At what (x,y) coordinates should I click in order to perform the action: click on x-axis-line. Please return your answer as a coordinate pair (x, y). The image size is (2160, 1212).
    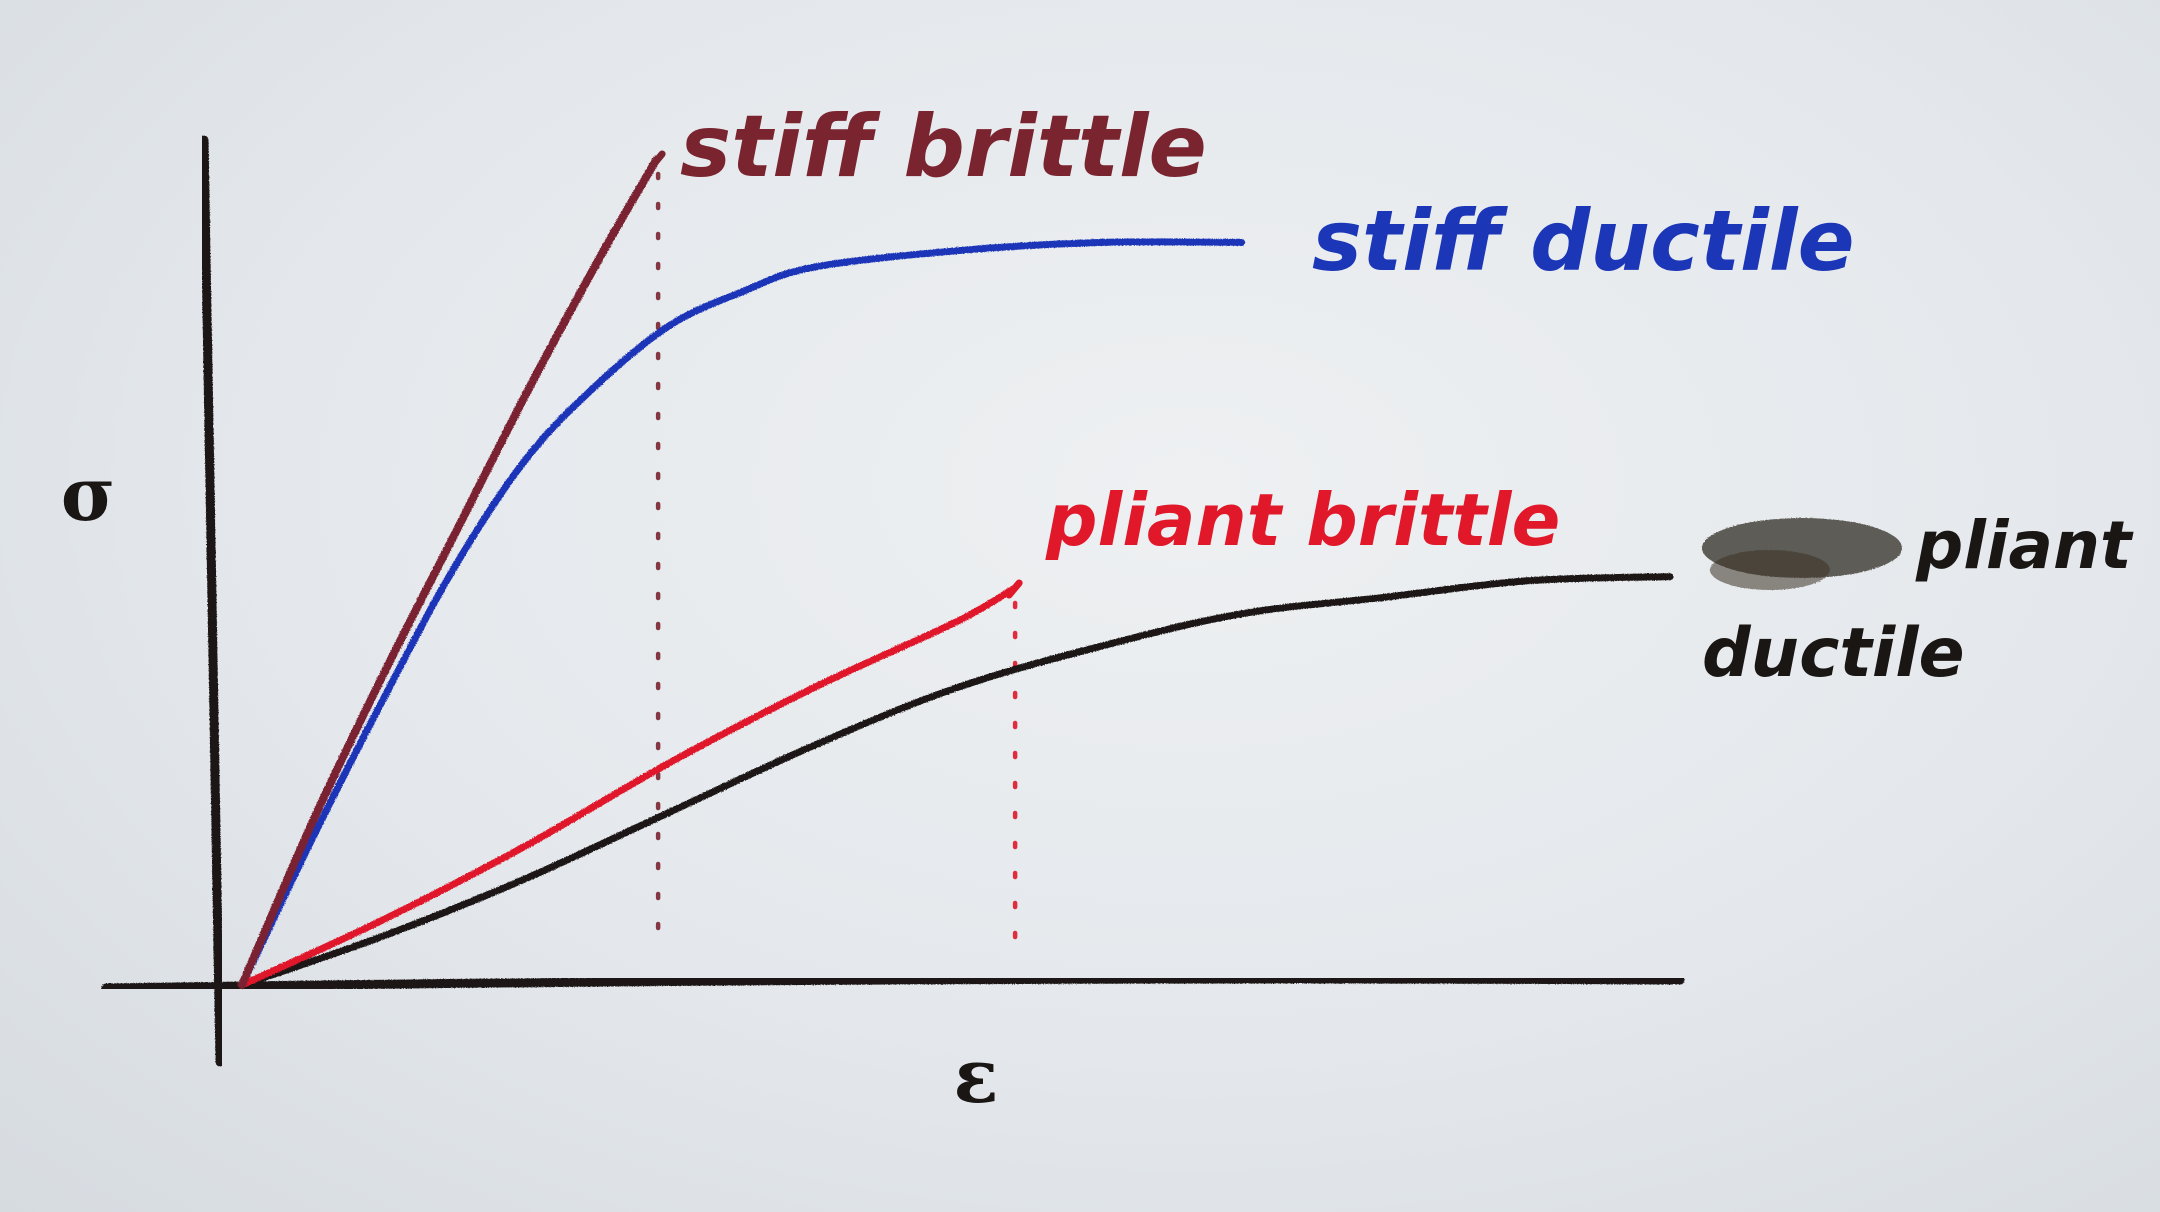
    Looking at the image, I should click on (893, 983).